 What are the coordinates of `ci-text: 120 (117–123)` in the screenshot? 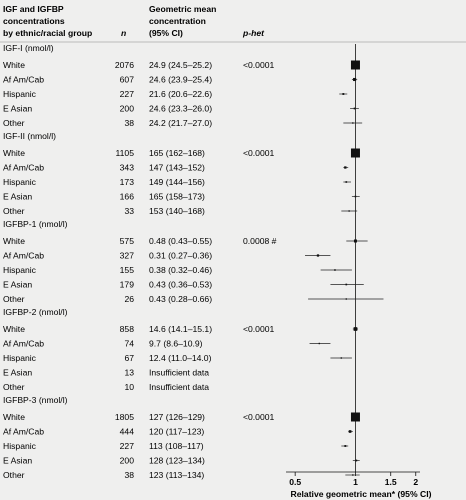 It's located at (176, 432).